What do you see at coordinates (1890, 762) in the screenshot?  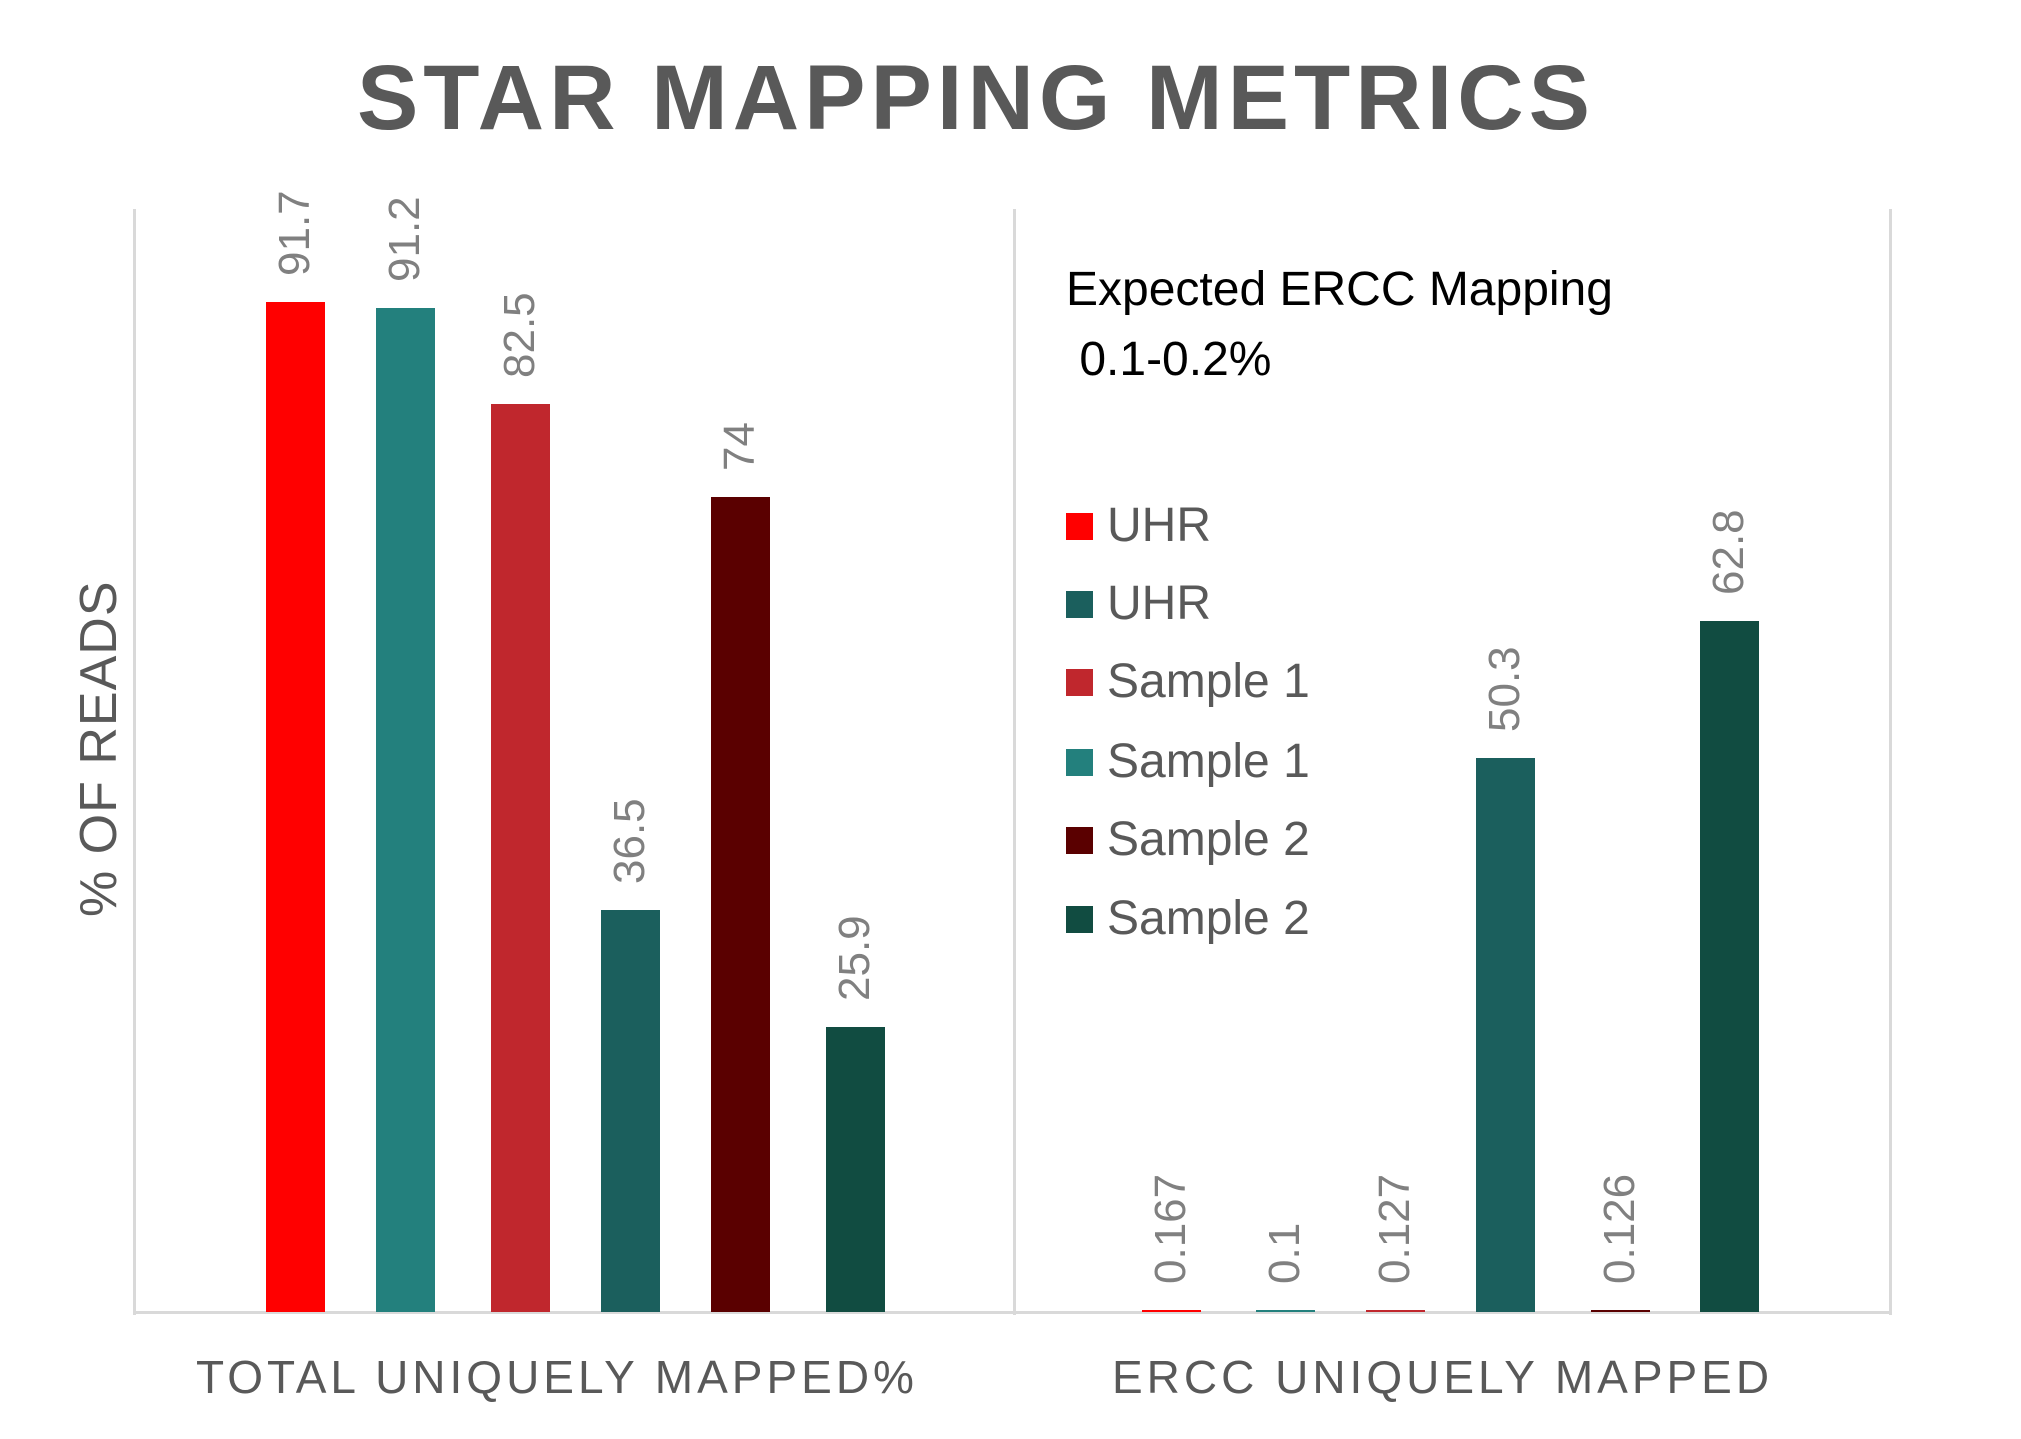 I see `plot-right-border` at bounding box center [1890, 762].